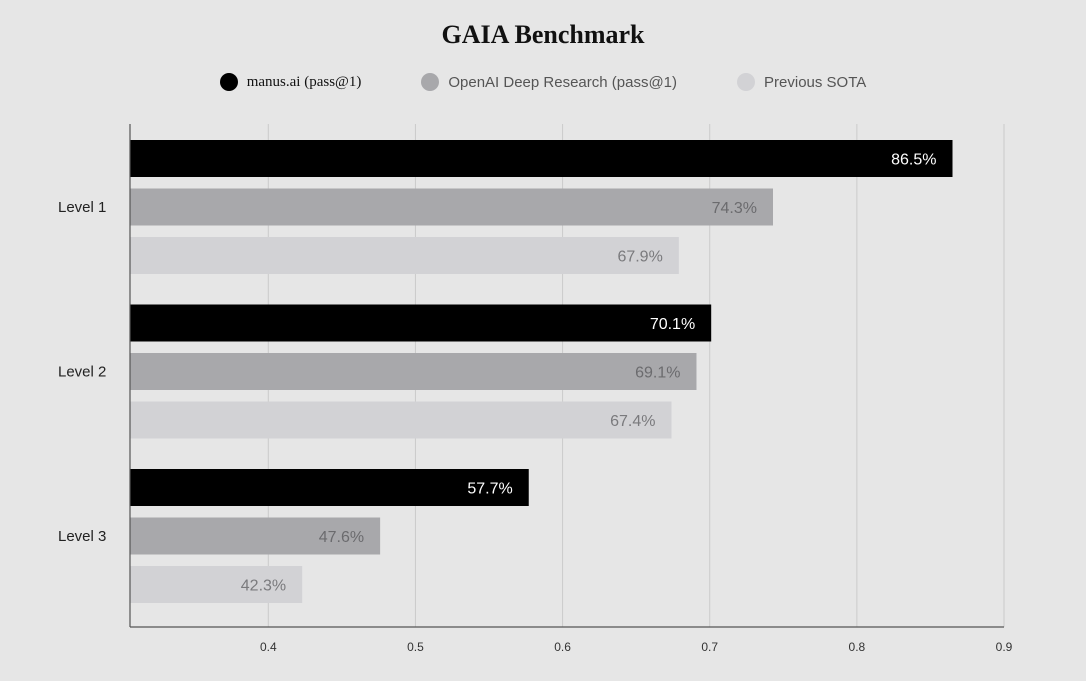  What do you see at coordinates (263, 586) in the screenshot?
I see `value-label-3-3: 42.3%` at bounding box center [263, 586].